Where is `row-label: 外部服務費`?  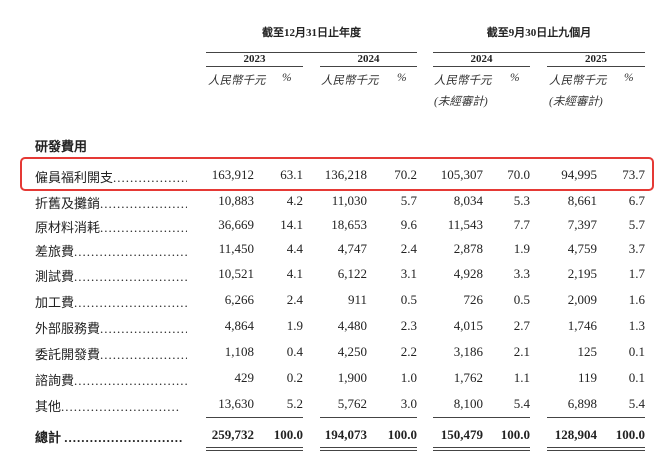 row-label: 外部服務費 is located at coordinates (68, 328).